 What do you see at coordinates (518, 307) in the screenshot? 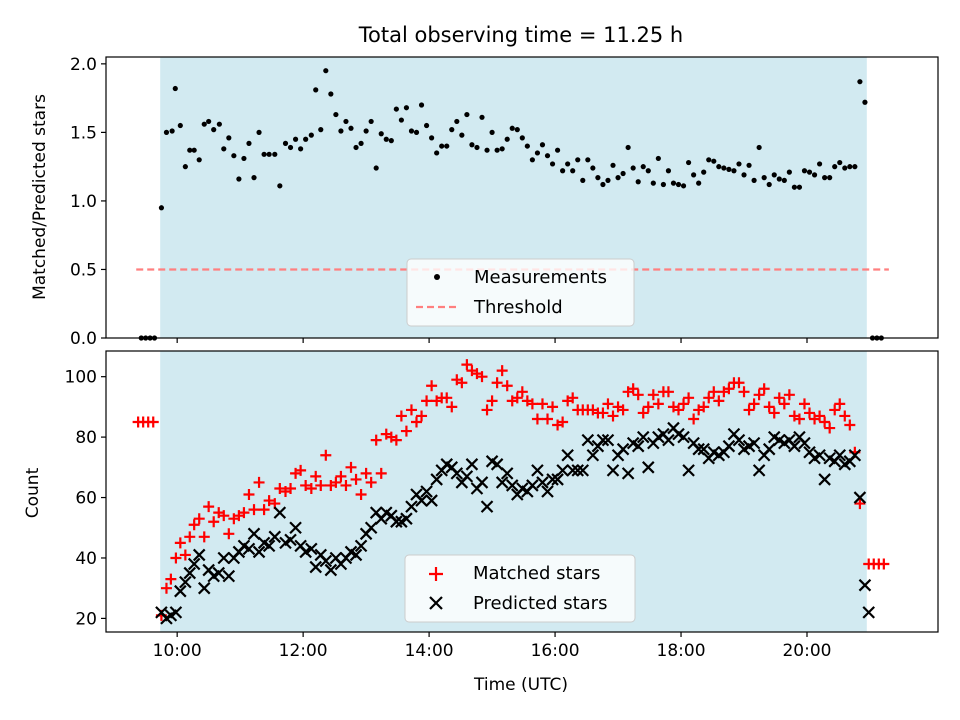
I see `threshold-legend-label: Threshold` at bounding box center [518, 307].